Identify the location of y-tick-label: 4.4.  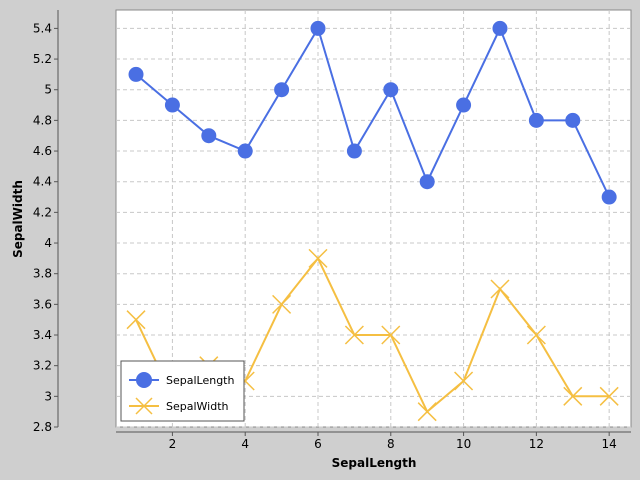
(42, 182).